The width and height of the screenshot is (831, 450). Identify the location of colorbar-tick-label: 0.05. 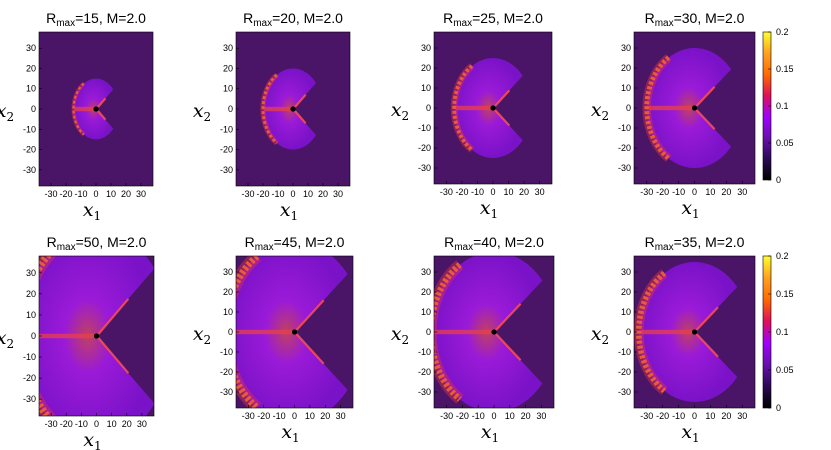
(785, 143).